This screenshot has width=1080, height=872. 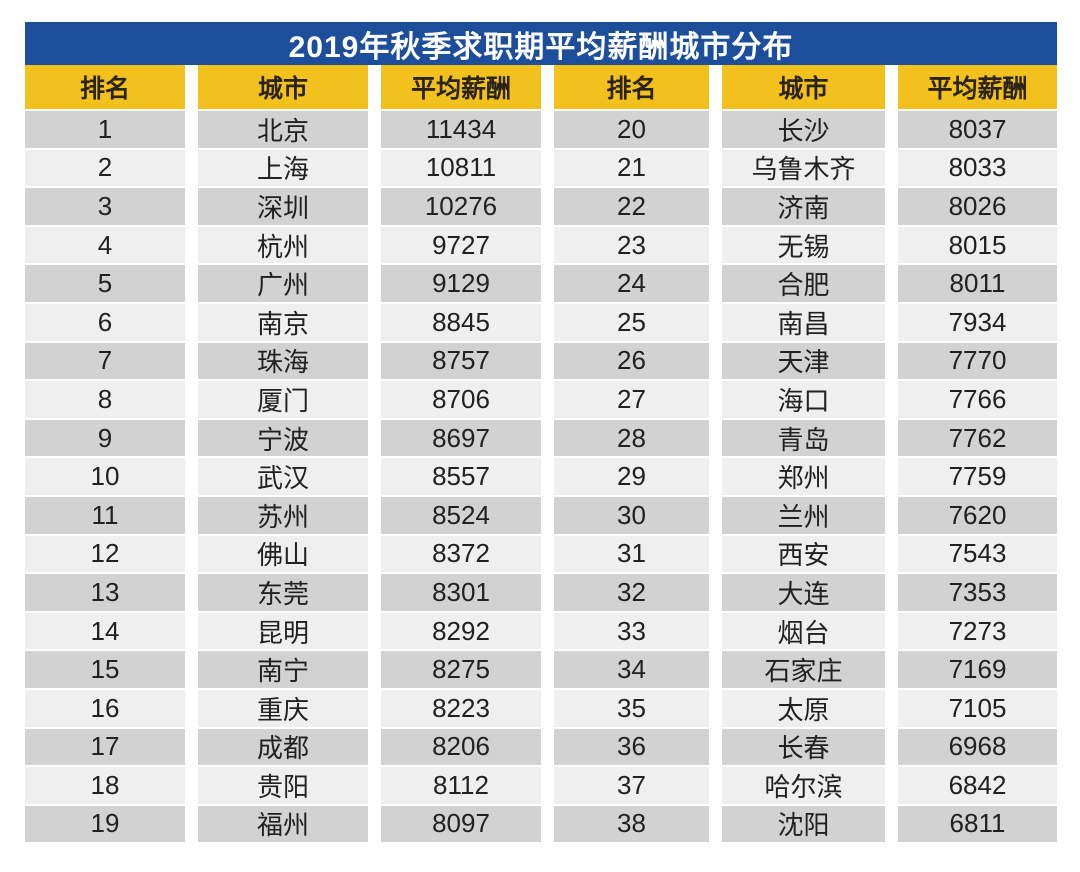 What do you see at coordinates (631, 168) in the screenshot?
I see `rank-cell: 21` at bounding box center [631, 168].